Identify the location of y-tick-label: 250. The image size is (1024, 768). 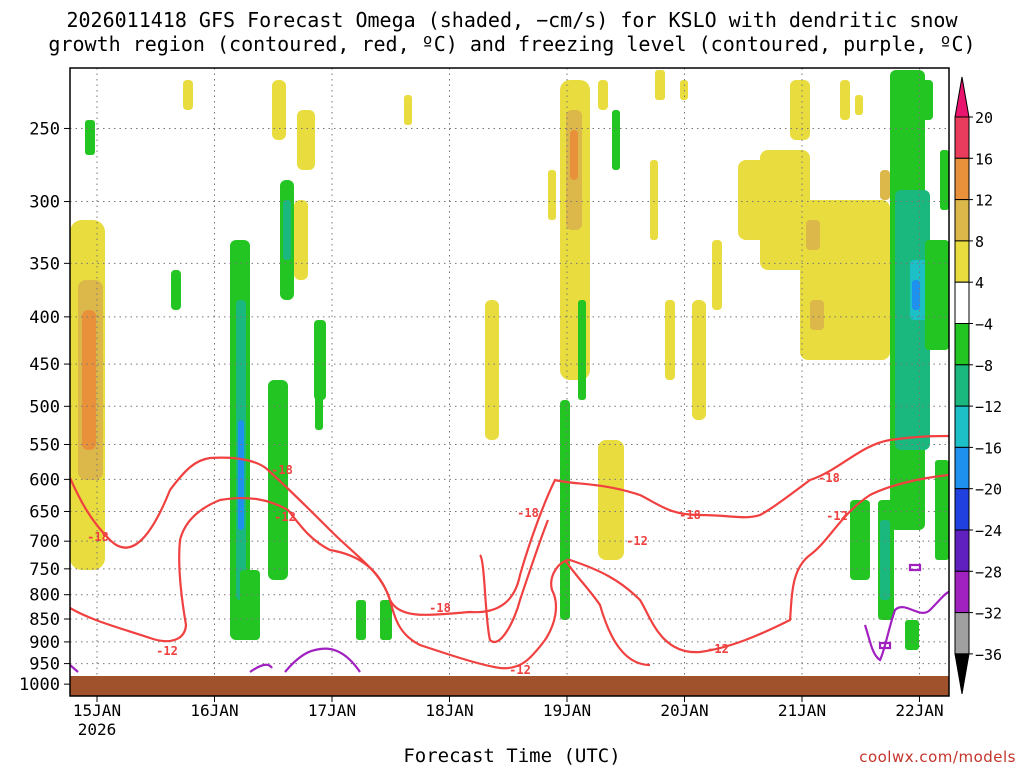
(44, 129).